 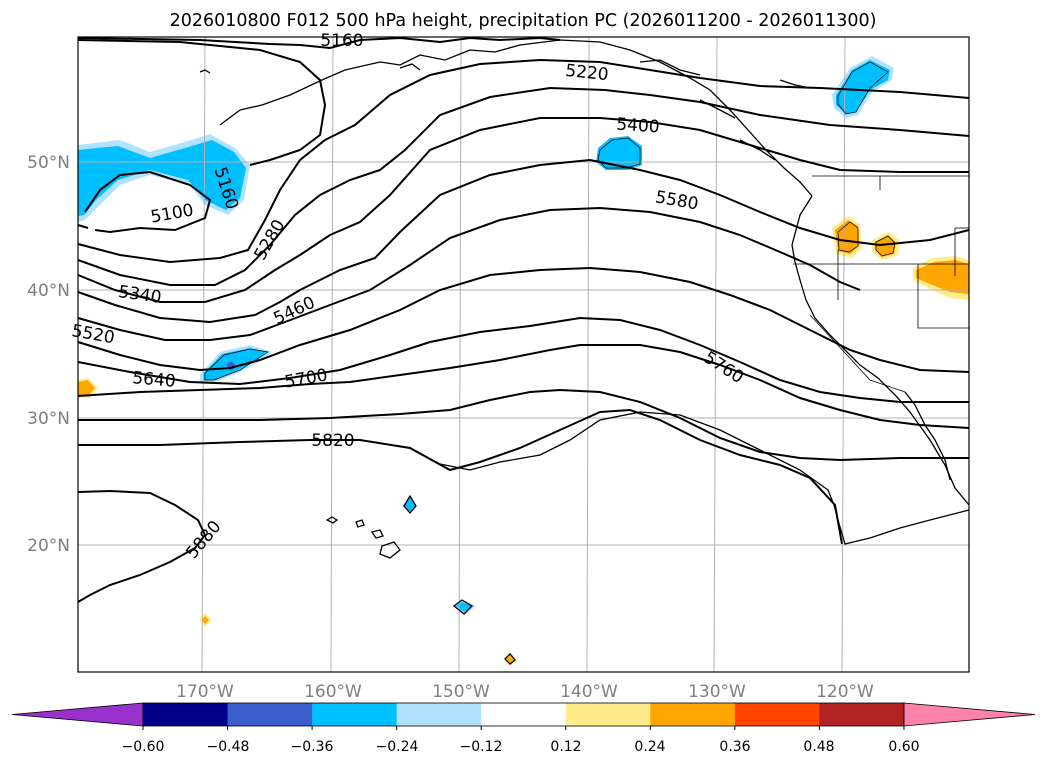 I want to click on colorbar-tick-label: 0.12, so click(x=565, y=747).